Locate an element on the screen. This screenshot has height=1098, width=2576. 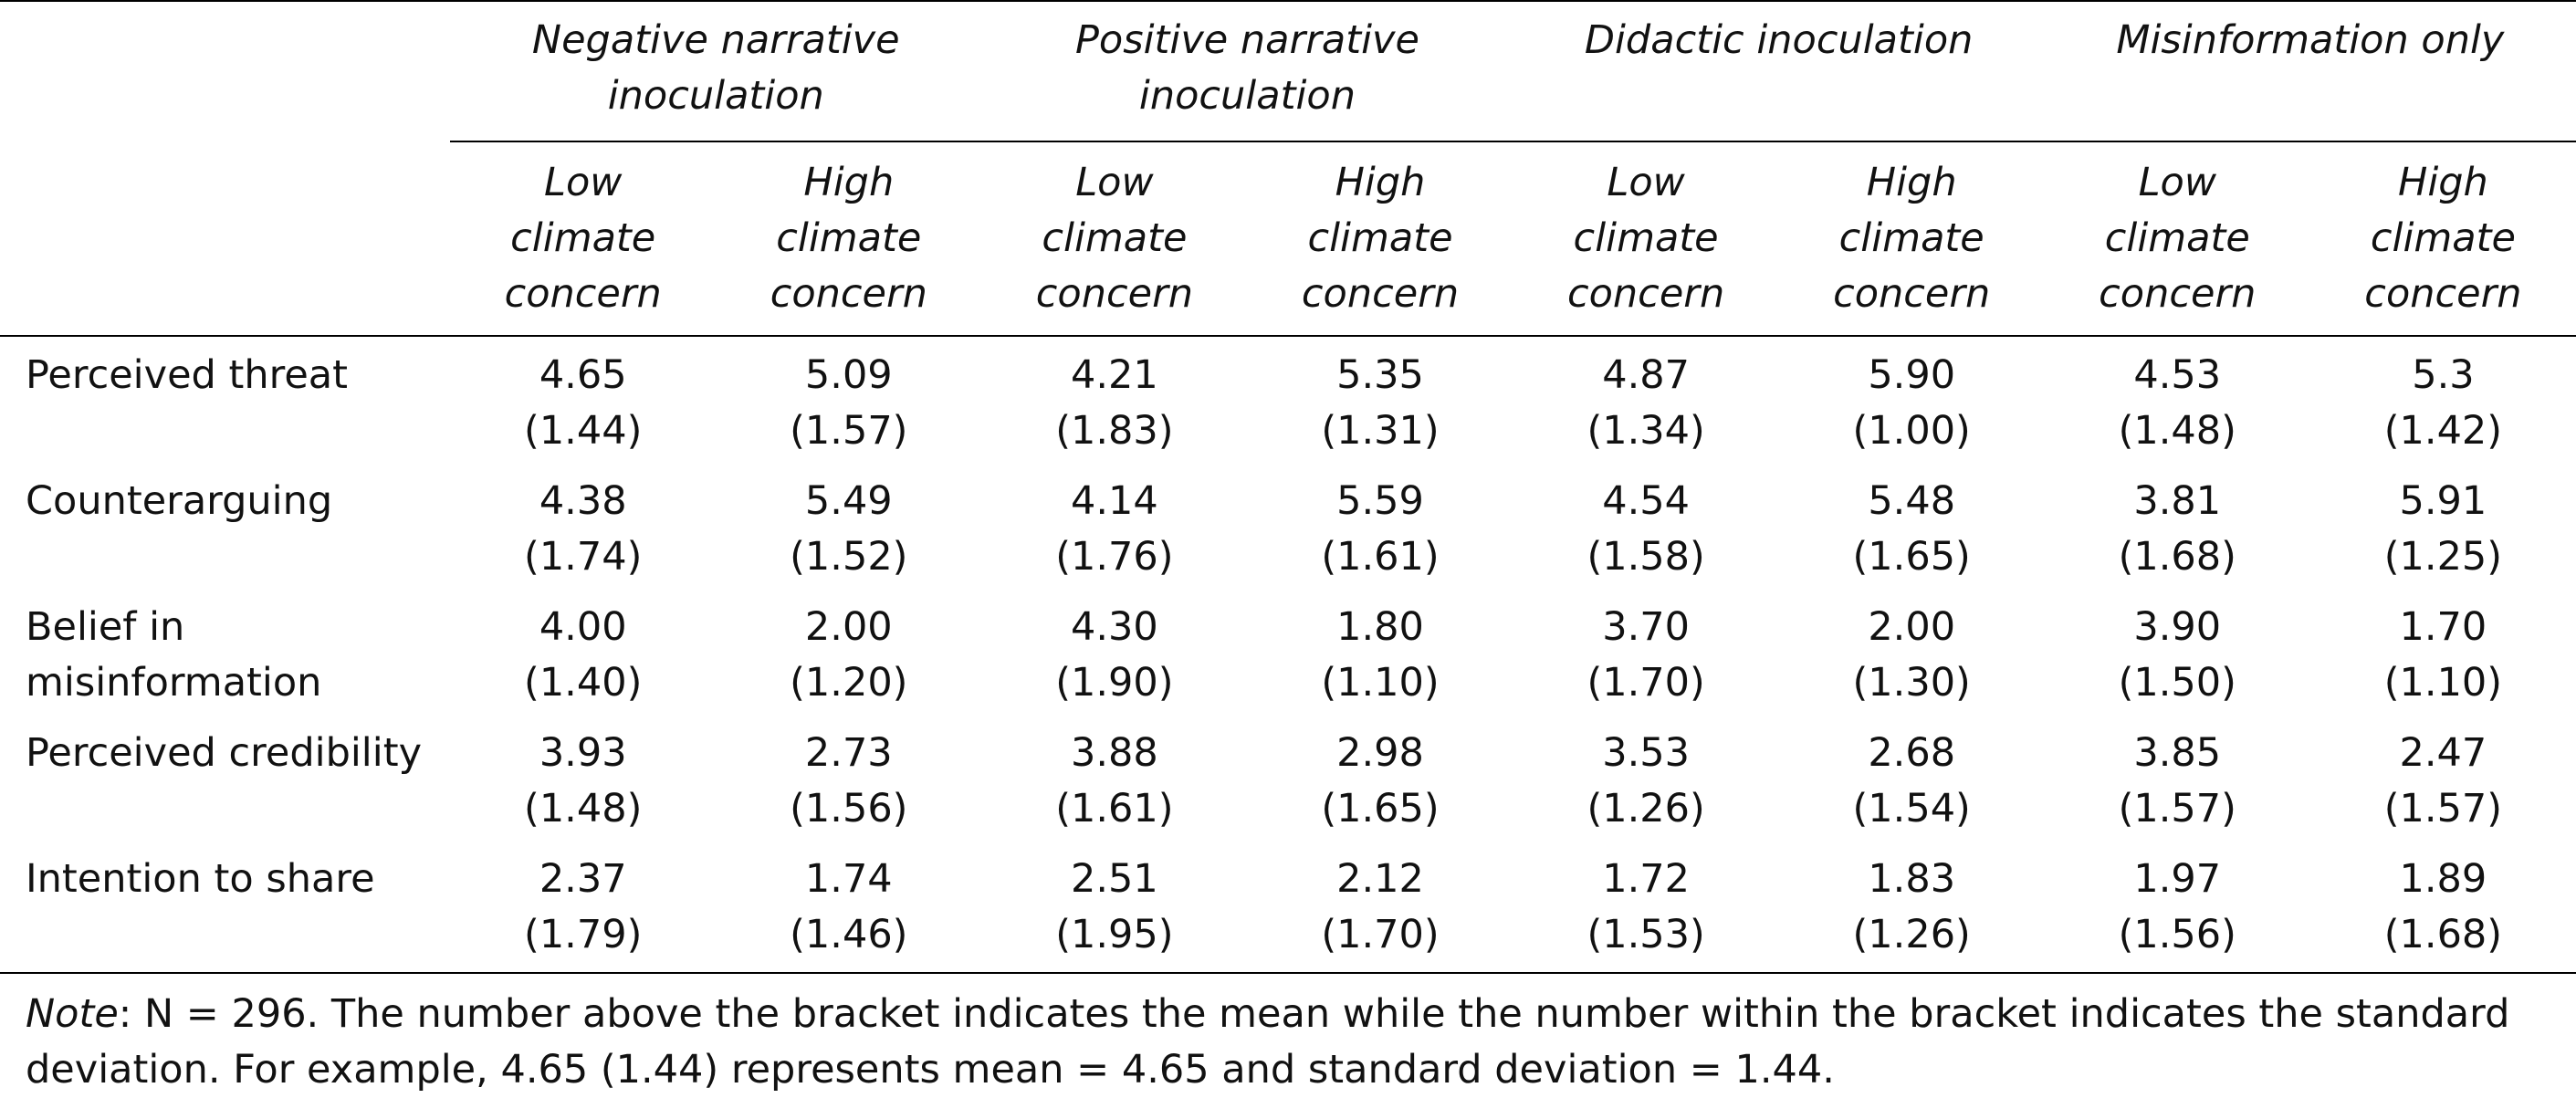
table-cell: 4.87 (1.34) is located at coordinates (1646, 401).